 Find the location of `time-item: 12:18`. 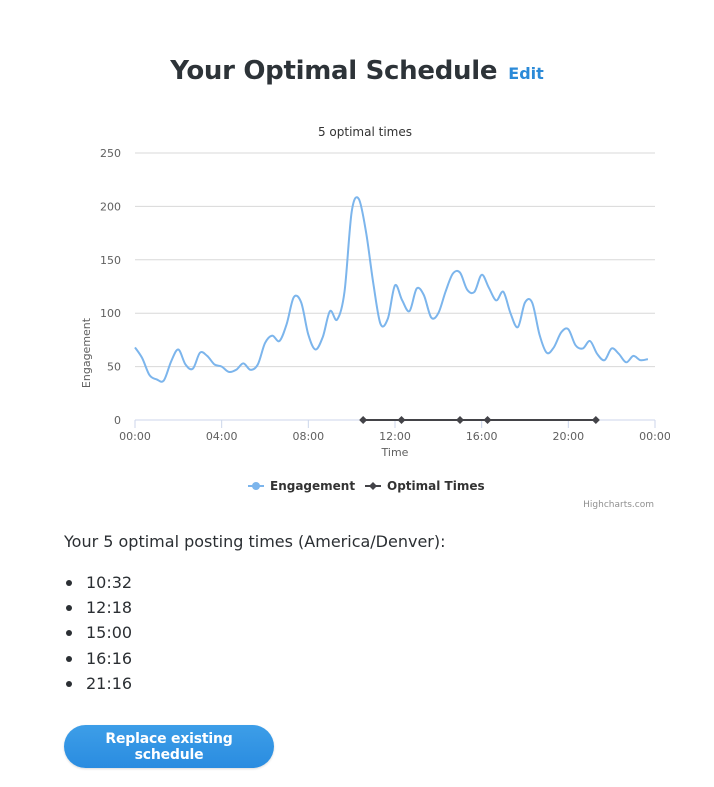

time-item: 12:18 is located at coordinates (98, 607).